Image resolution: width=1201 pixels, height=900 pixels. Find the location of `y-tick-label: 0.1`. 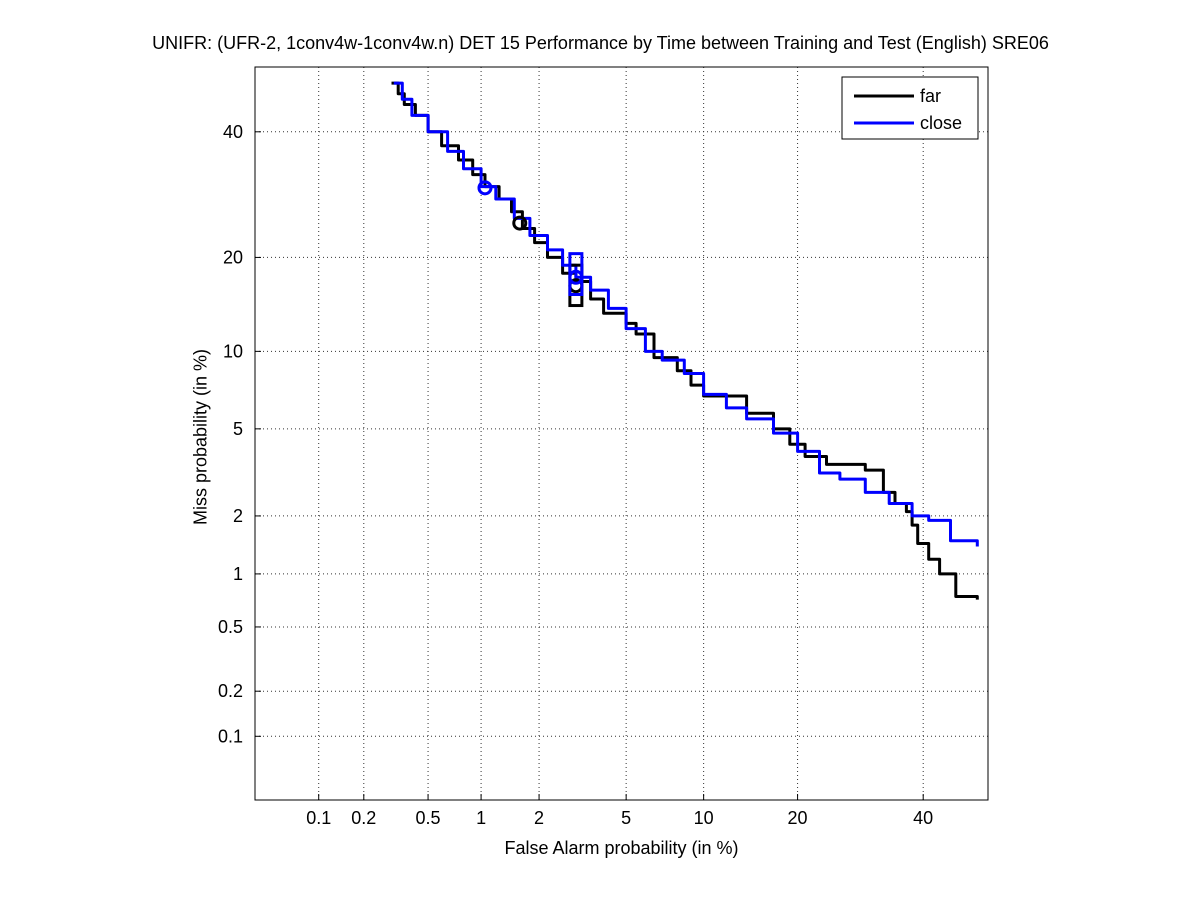

y-tick-label: 0.1 is located at coordinates (230, 736).